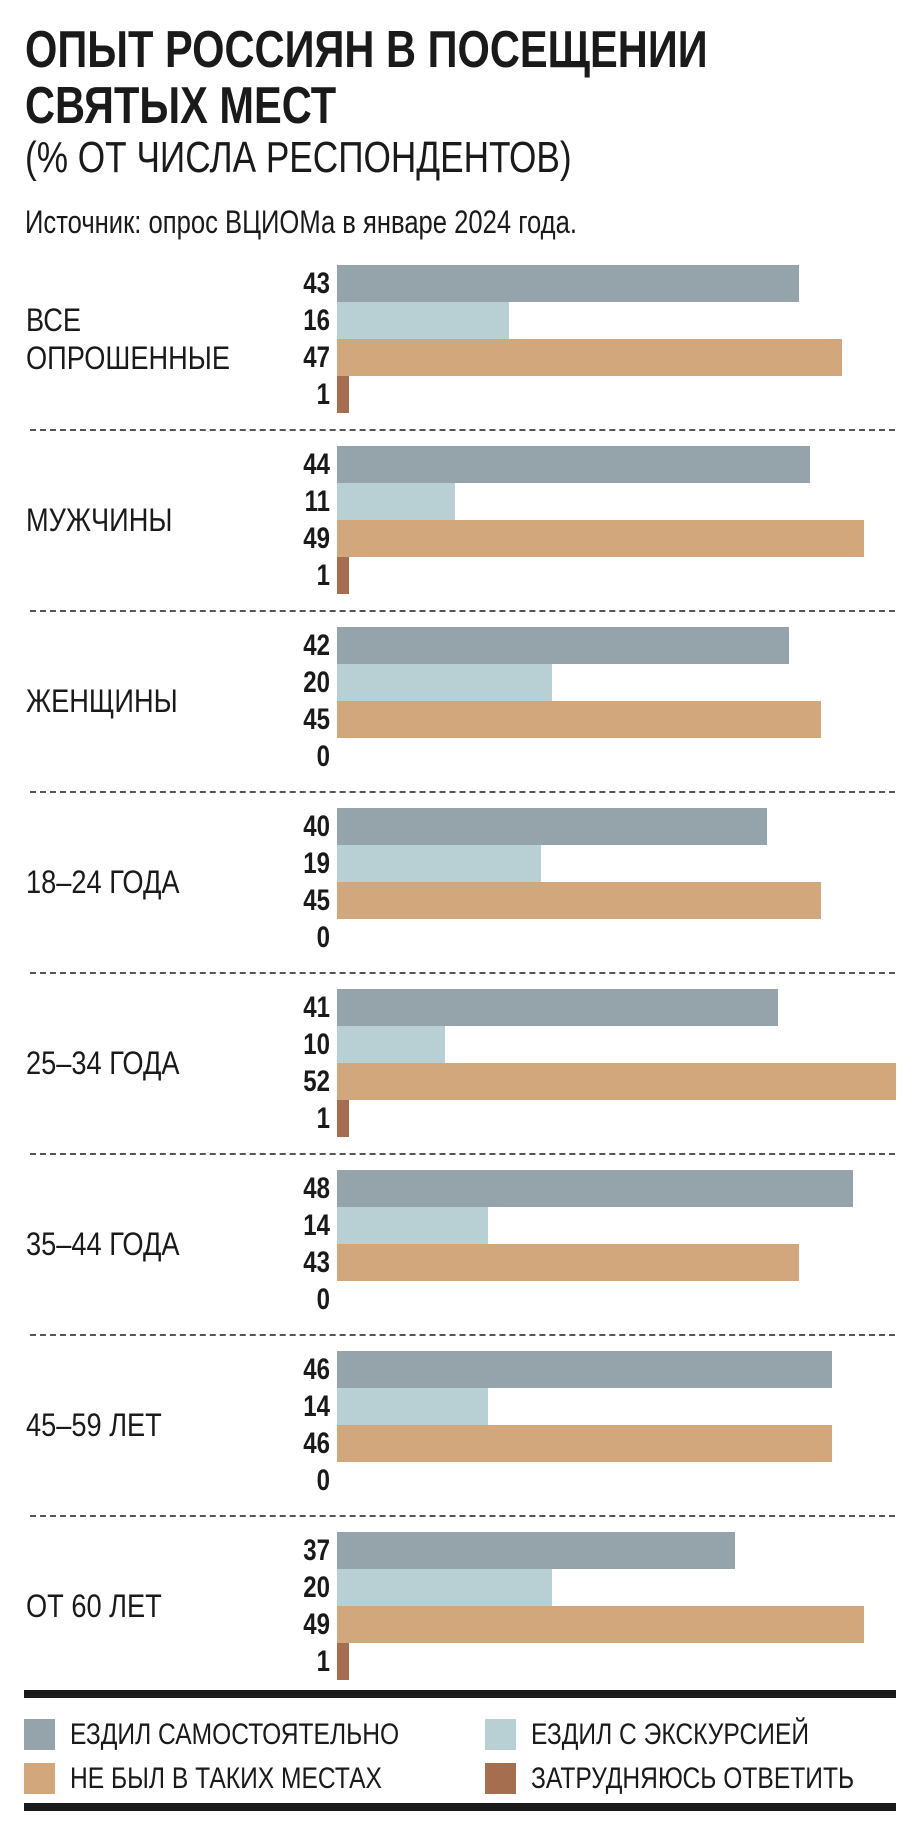 Image resolution: width=918 pixels, height=1834 pixels. Describe the element at coordinates (103, 882) in the screenshot. I see `group-label: 18–24 ГОДА` at that location.